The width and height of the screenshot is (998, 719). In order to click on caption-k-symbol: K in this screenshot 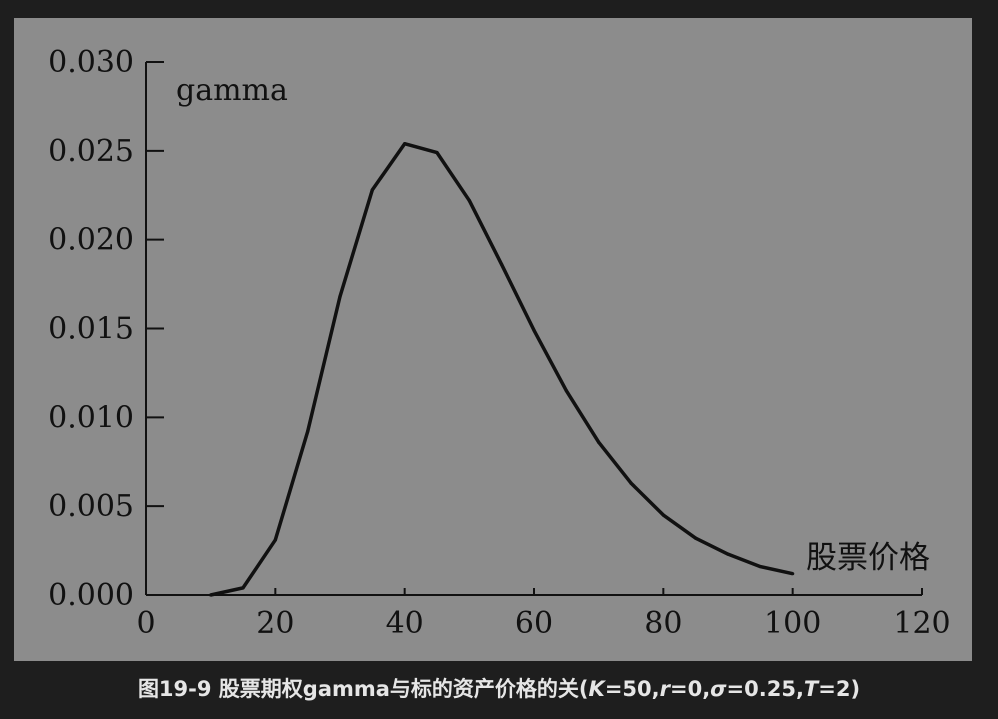, I will do `click(596, 689)`.